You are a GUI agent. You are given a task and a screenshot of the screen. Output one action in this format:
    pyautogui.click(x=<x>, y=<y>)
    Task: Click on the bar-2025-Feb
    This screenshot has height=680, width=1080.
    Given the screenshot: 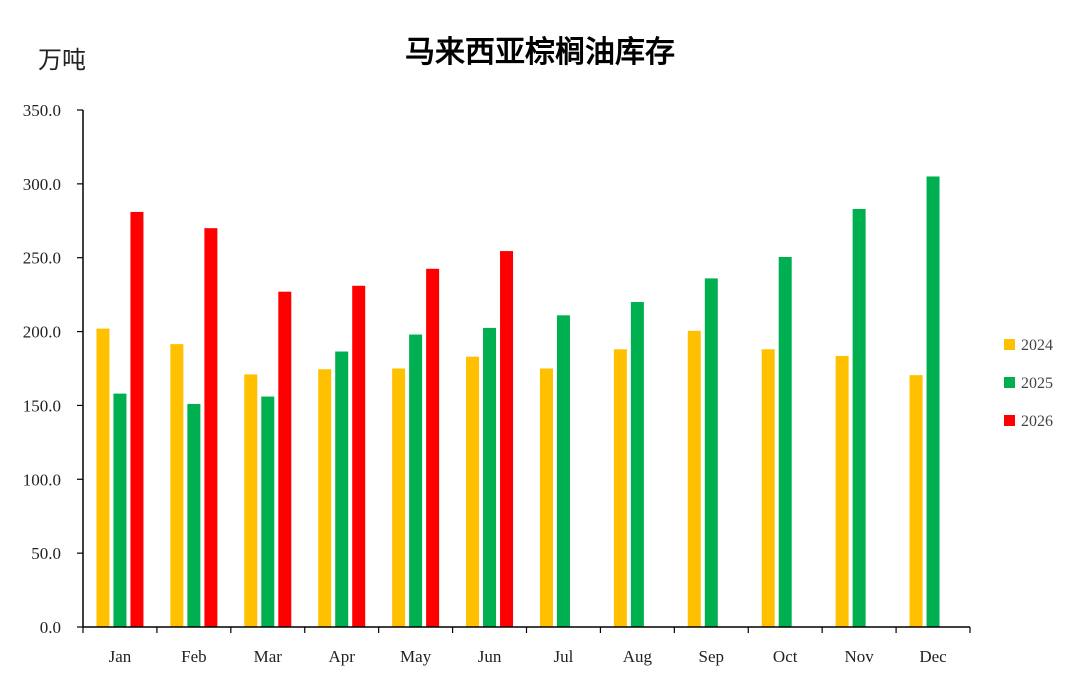 What is the action you would take?
    pyautogui.click(x=194, y=515)
    